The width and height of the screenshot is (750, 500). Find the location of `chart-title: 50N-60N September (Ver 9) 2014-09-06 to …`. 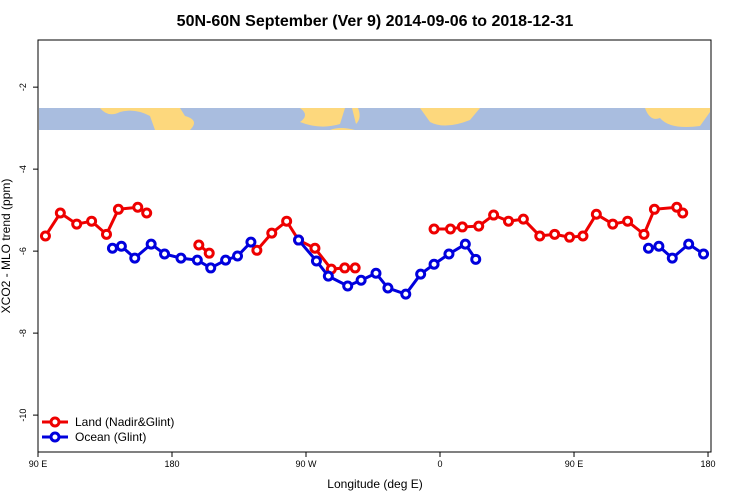

chart-title: 50N-60N September (Ver 9) 2014-09-06 to … is located at coordinates (375, 21).